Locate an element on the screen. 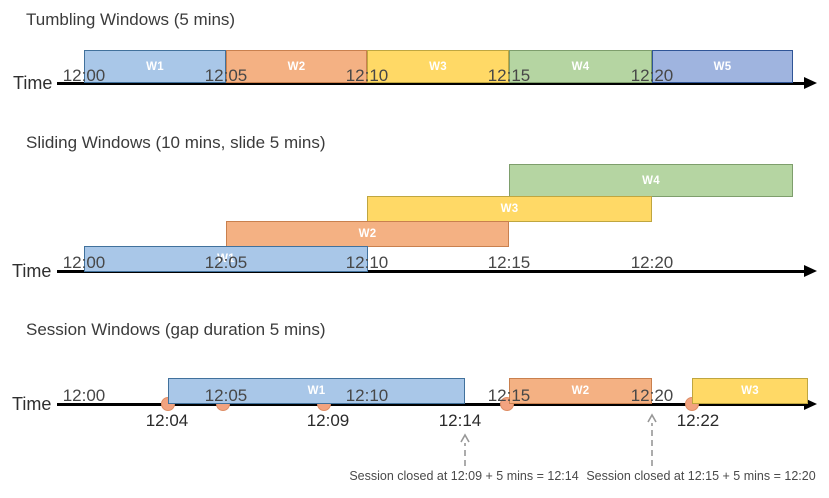  tumbling-tick-12-20: 12:20 is located at coordinates (652, 75).